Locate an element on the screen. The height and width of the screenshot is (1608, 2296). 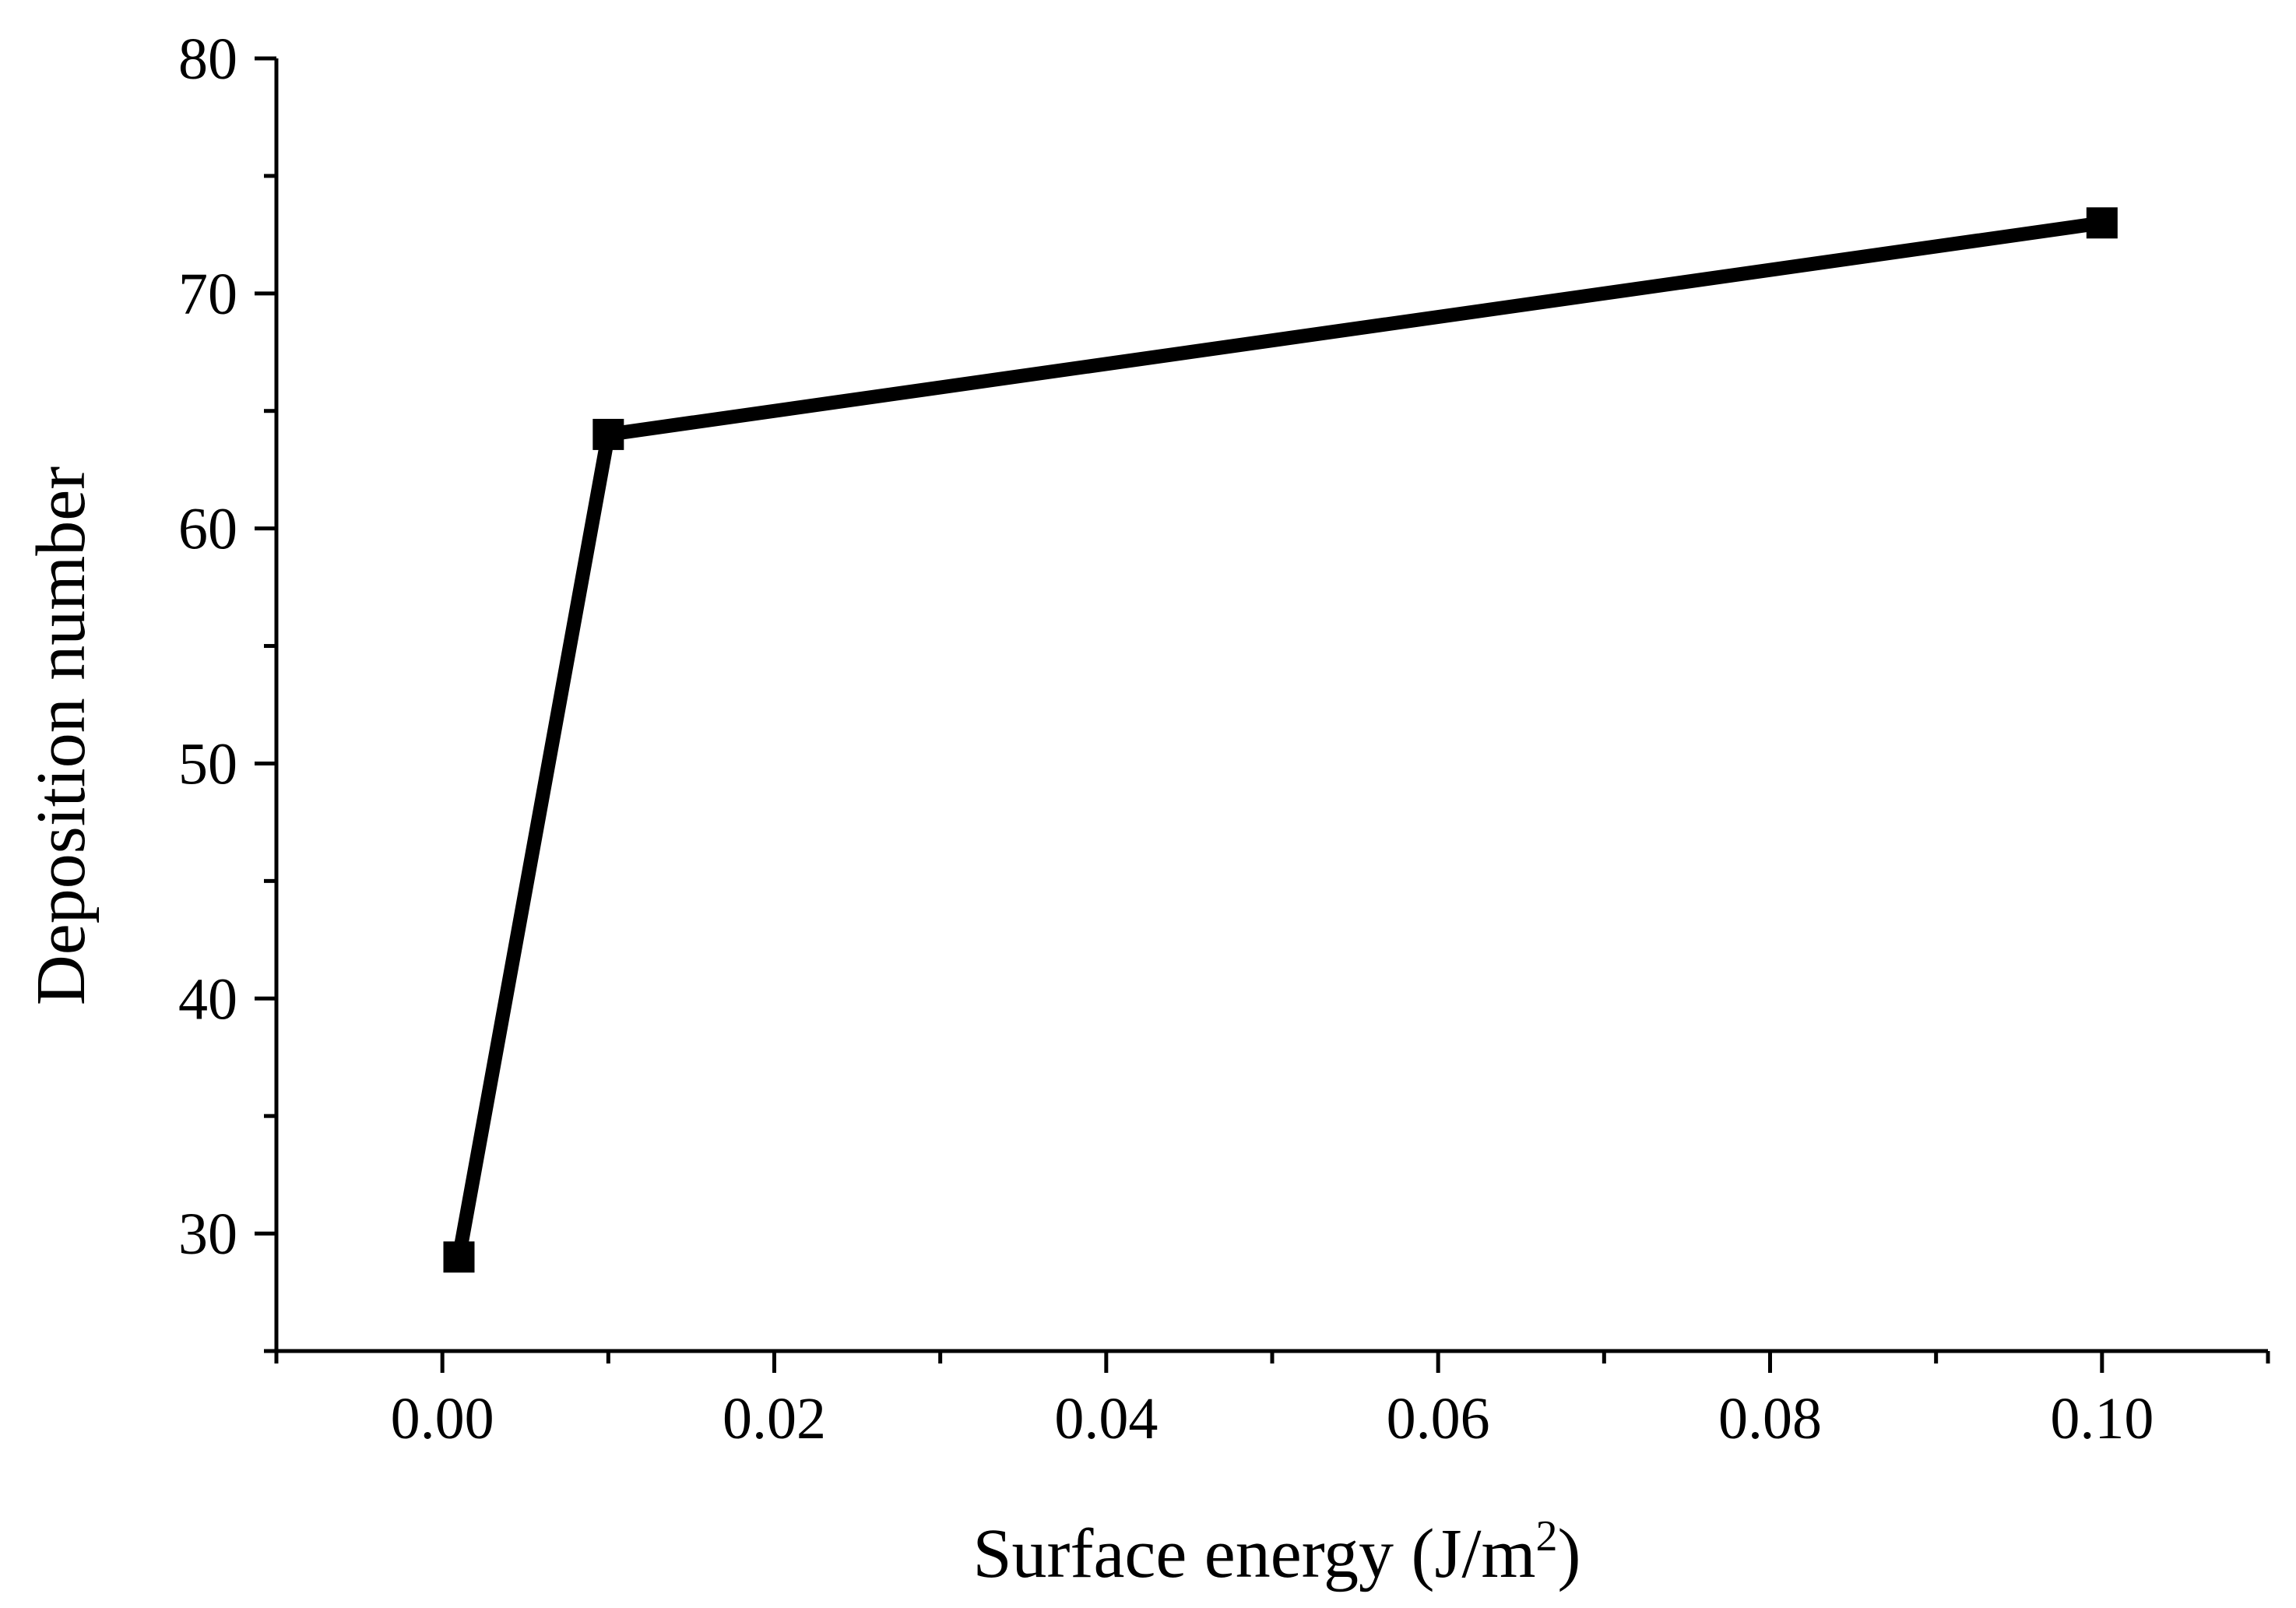
x-tick-label: 0.02 is located at coordinates (774, 1418).